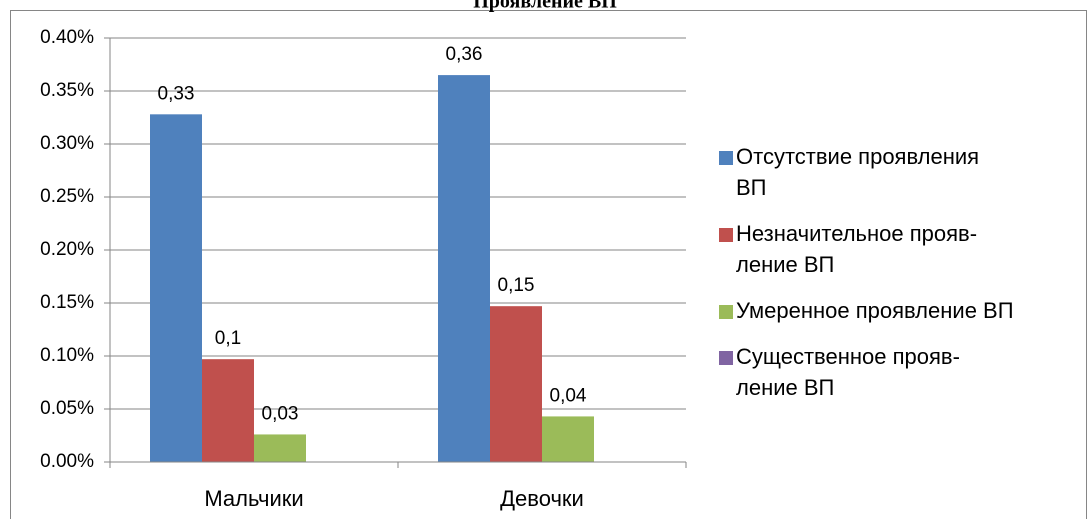  I want to click on x-tick-label: Девочки, so click(542, 498).